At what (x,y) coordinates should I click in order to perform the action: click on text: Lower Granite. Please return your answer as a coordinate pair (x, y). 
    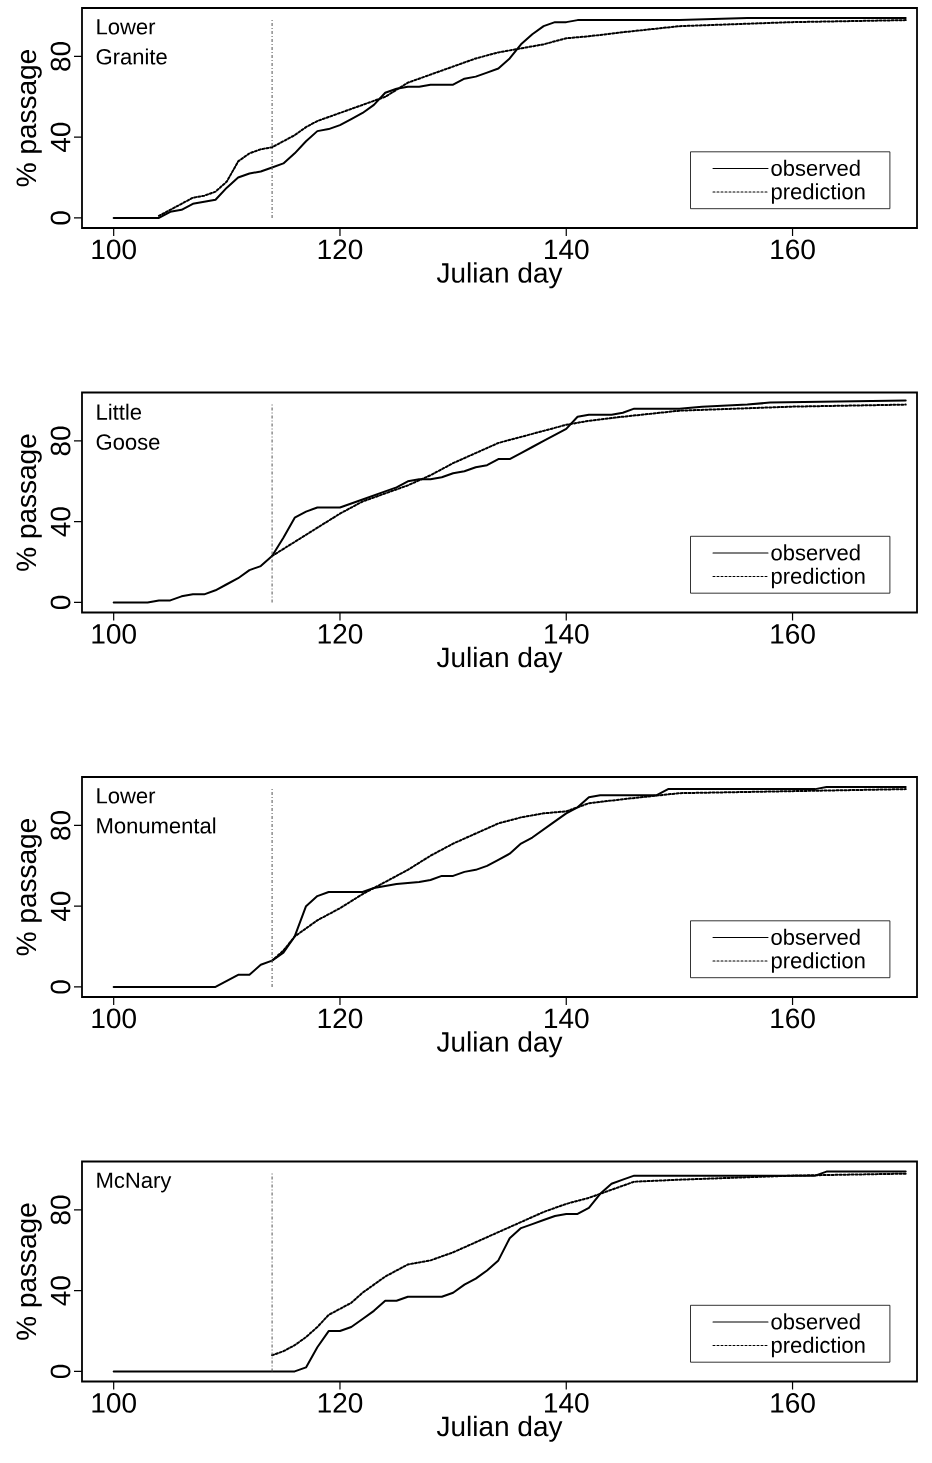
    Looking at the image, I should click on (131, 42).